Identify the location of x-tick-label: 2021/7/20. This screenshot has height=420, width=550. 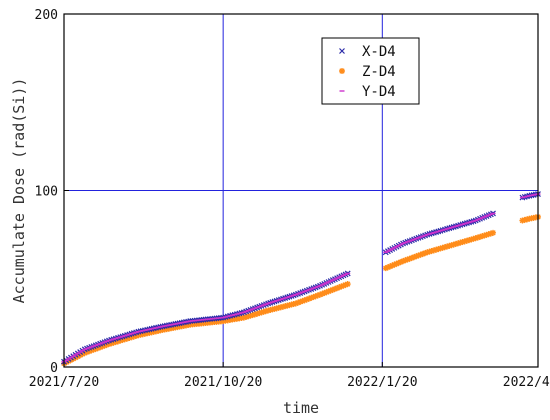
(64, 382).